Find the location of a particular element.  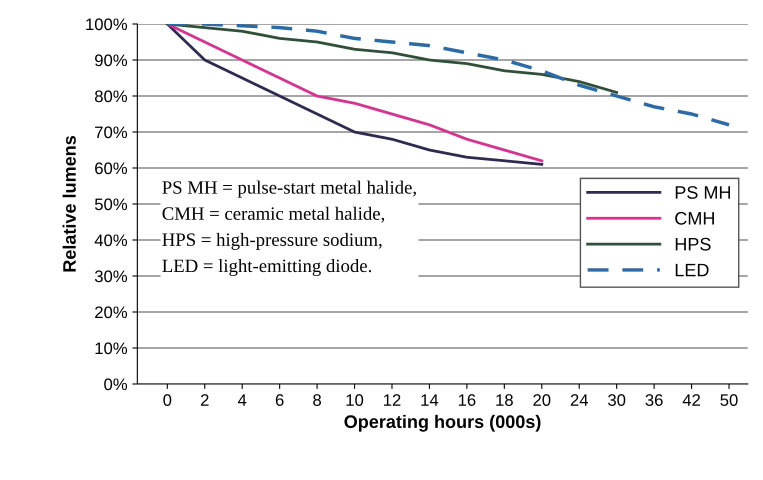

y-tick-label: 80% is located at coordinates (111, 96).